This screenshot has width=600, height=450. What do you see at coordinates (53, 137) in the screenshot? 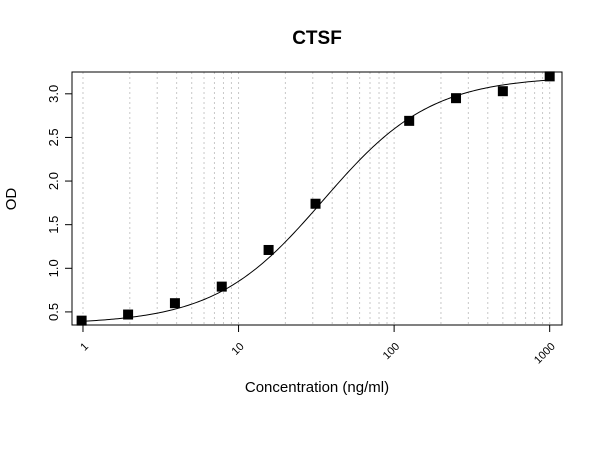
I see `y-tick-label: 2.5` at bounding box center [53, 137].